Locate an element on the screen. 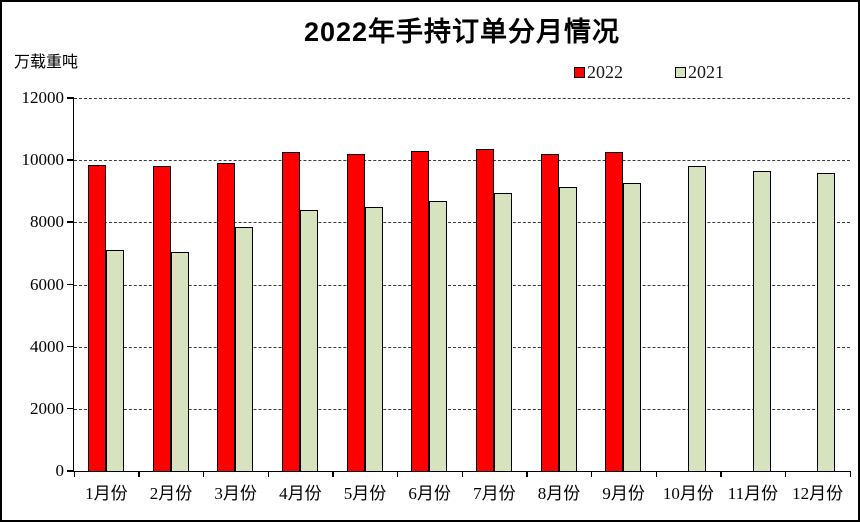 This screenshot has height=522, width=860. bar-2022-1月份 is located at coordinates (97, 317).